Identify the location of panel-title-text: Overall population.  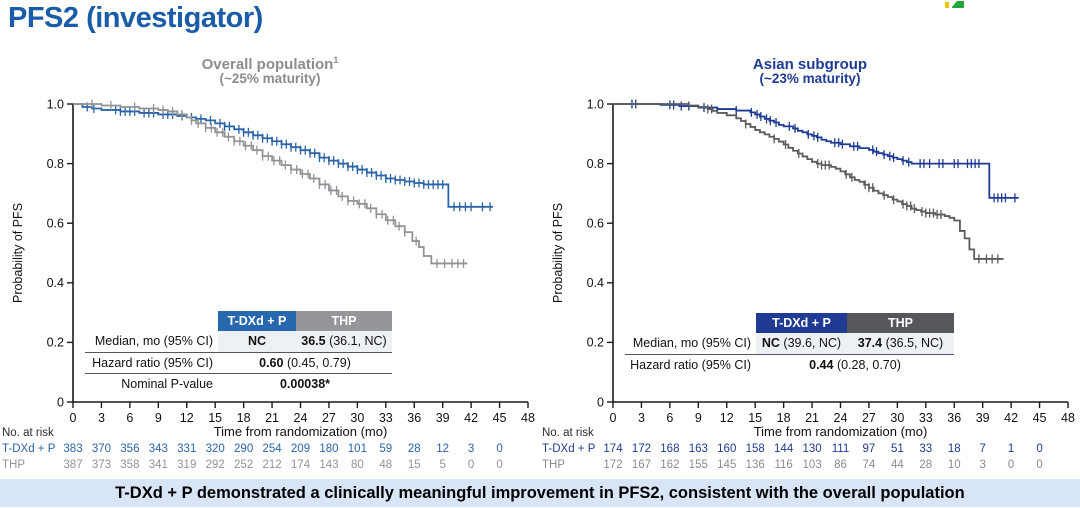
(267, 64).